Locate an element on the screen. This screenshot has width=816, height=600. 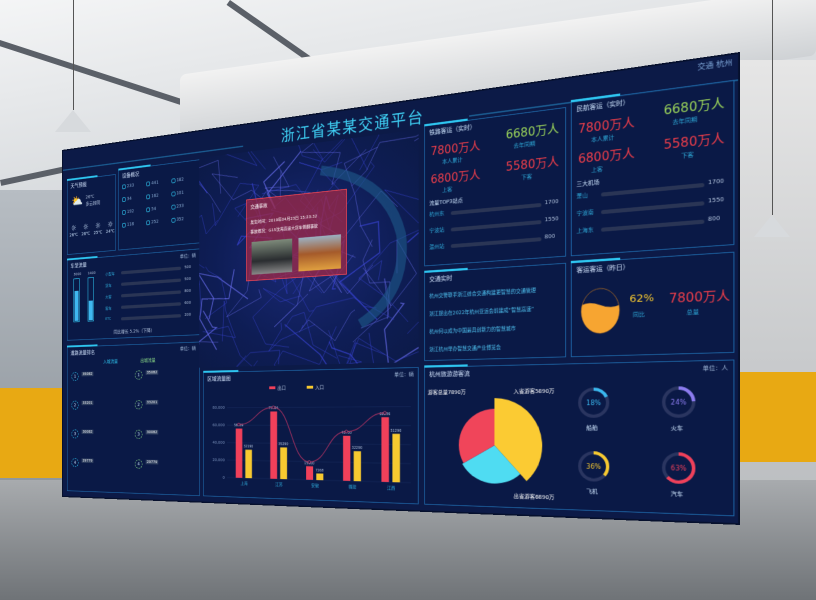
vbar-value: 3000 is located at coordinates (78, 274).